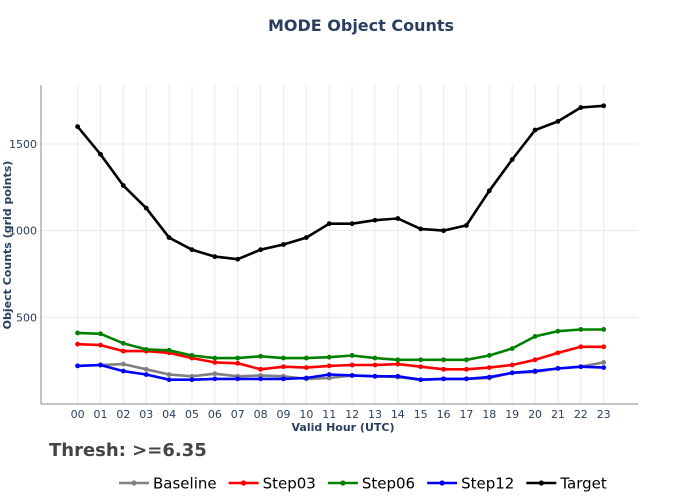  What do you see at coordinates (398, 414) in the screenshot?
I see `x-tick-label: 14` at bounding box center [398, 414].